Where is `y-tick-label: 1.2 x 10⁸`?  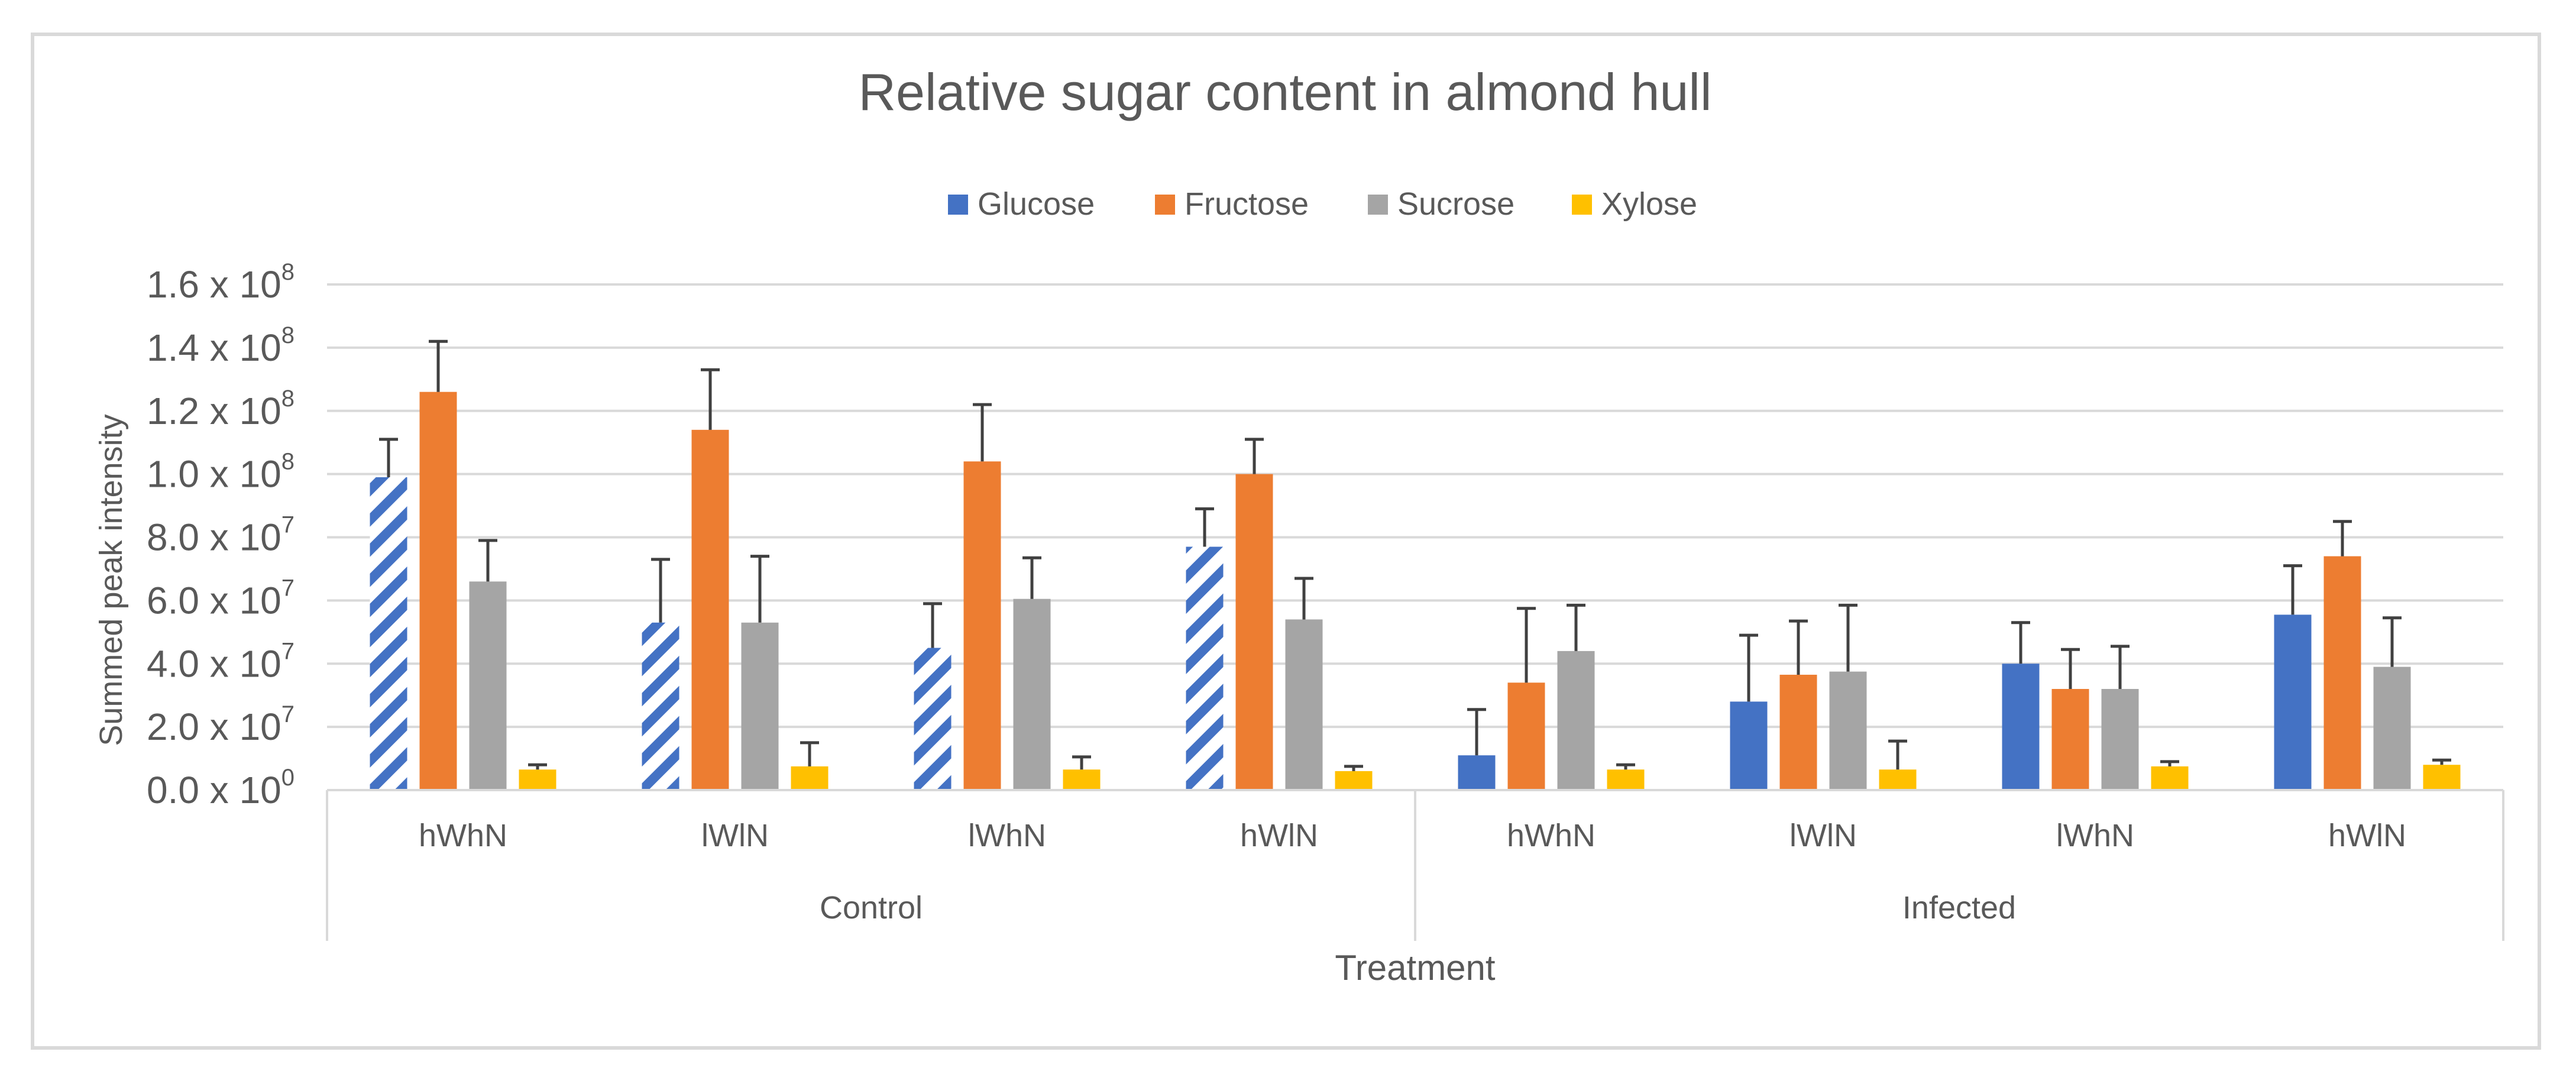 y-tick-label: 1.2 x 10⁸ is located at coordinates (221, 409).